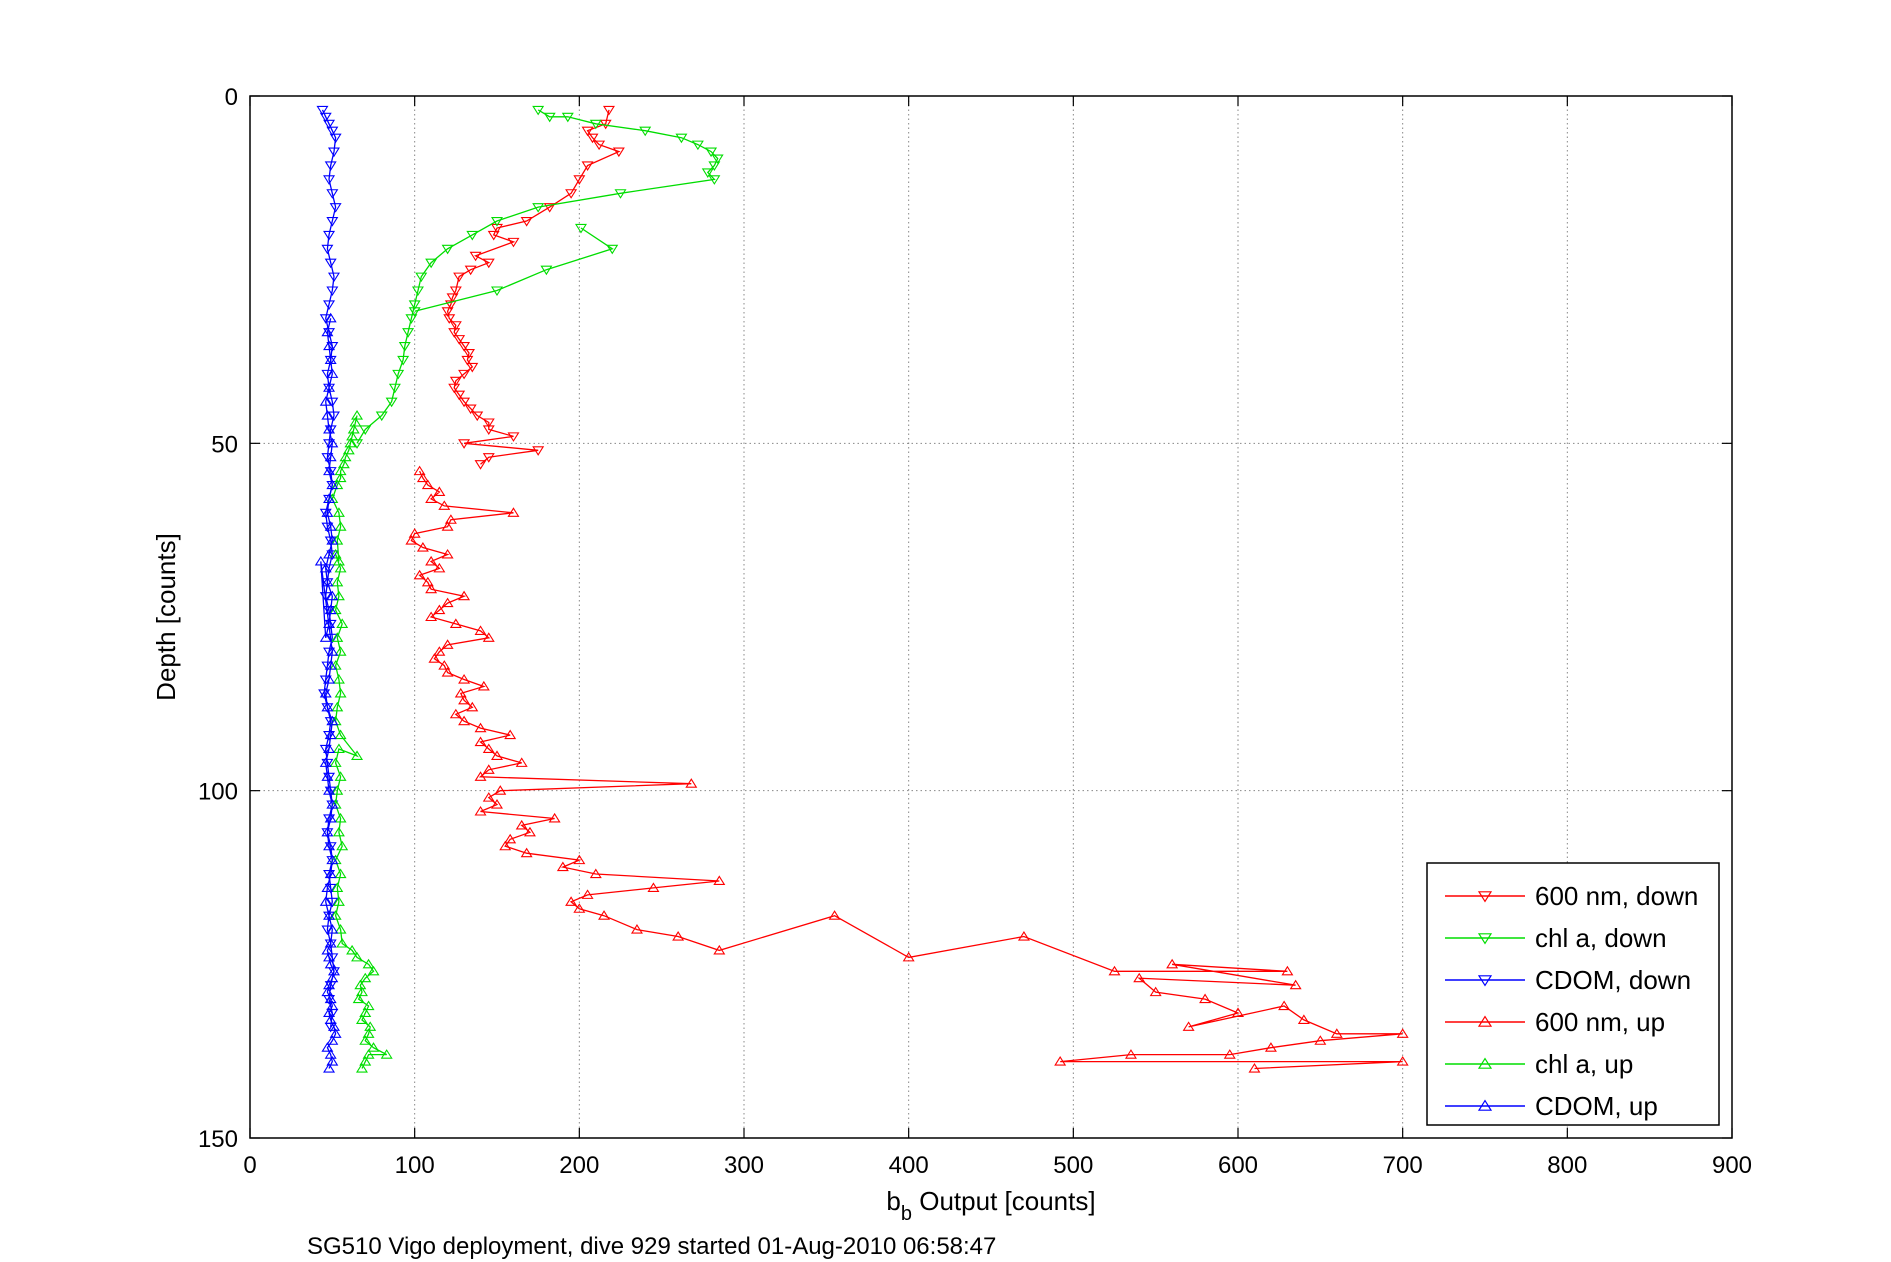  What do you see at coordinates (514, 269) in the screenshot?
I see `chl-a-down-branch-line` at bounding box center [514, 269].